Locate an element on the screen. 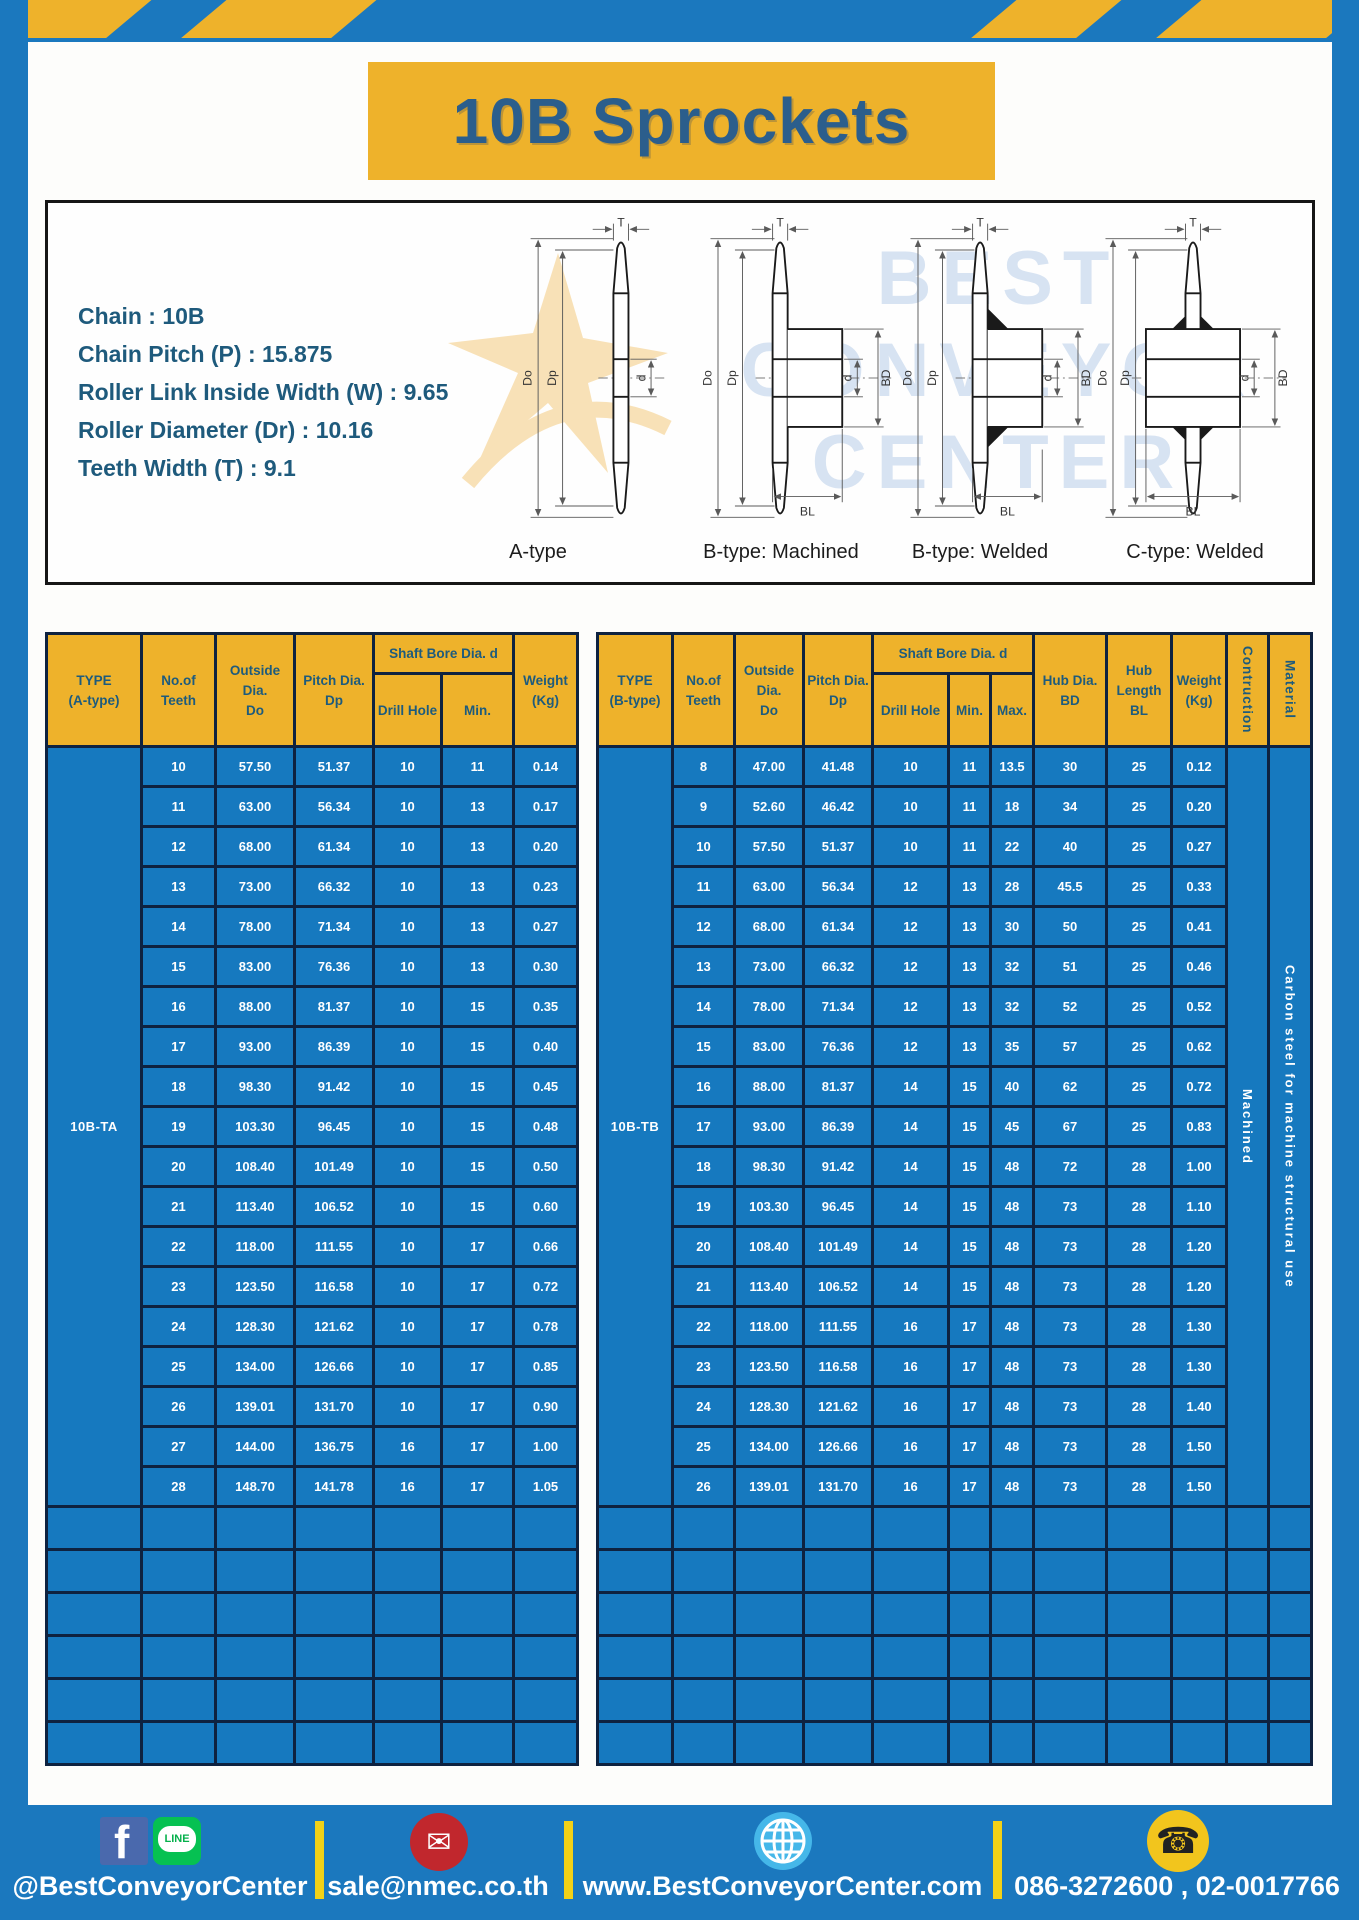 The image size is (1359, 1920). data-cell: 11 is located at coordinates (178, 806).